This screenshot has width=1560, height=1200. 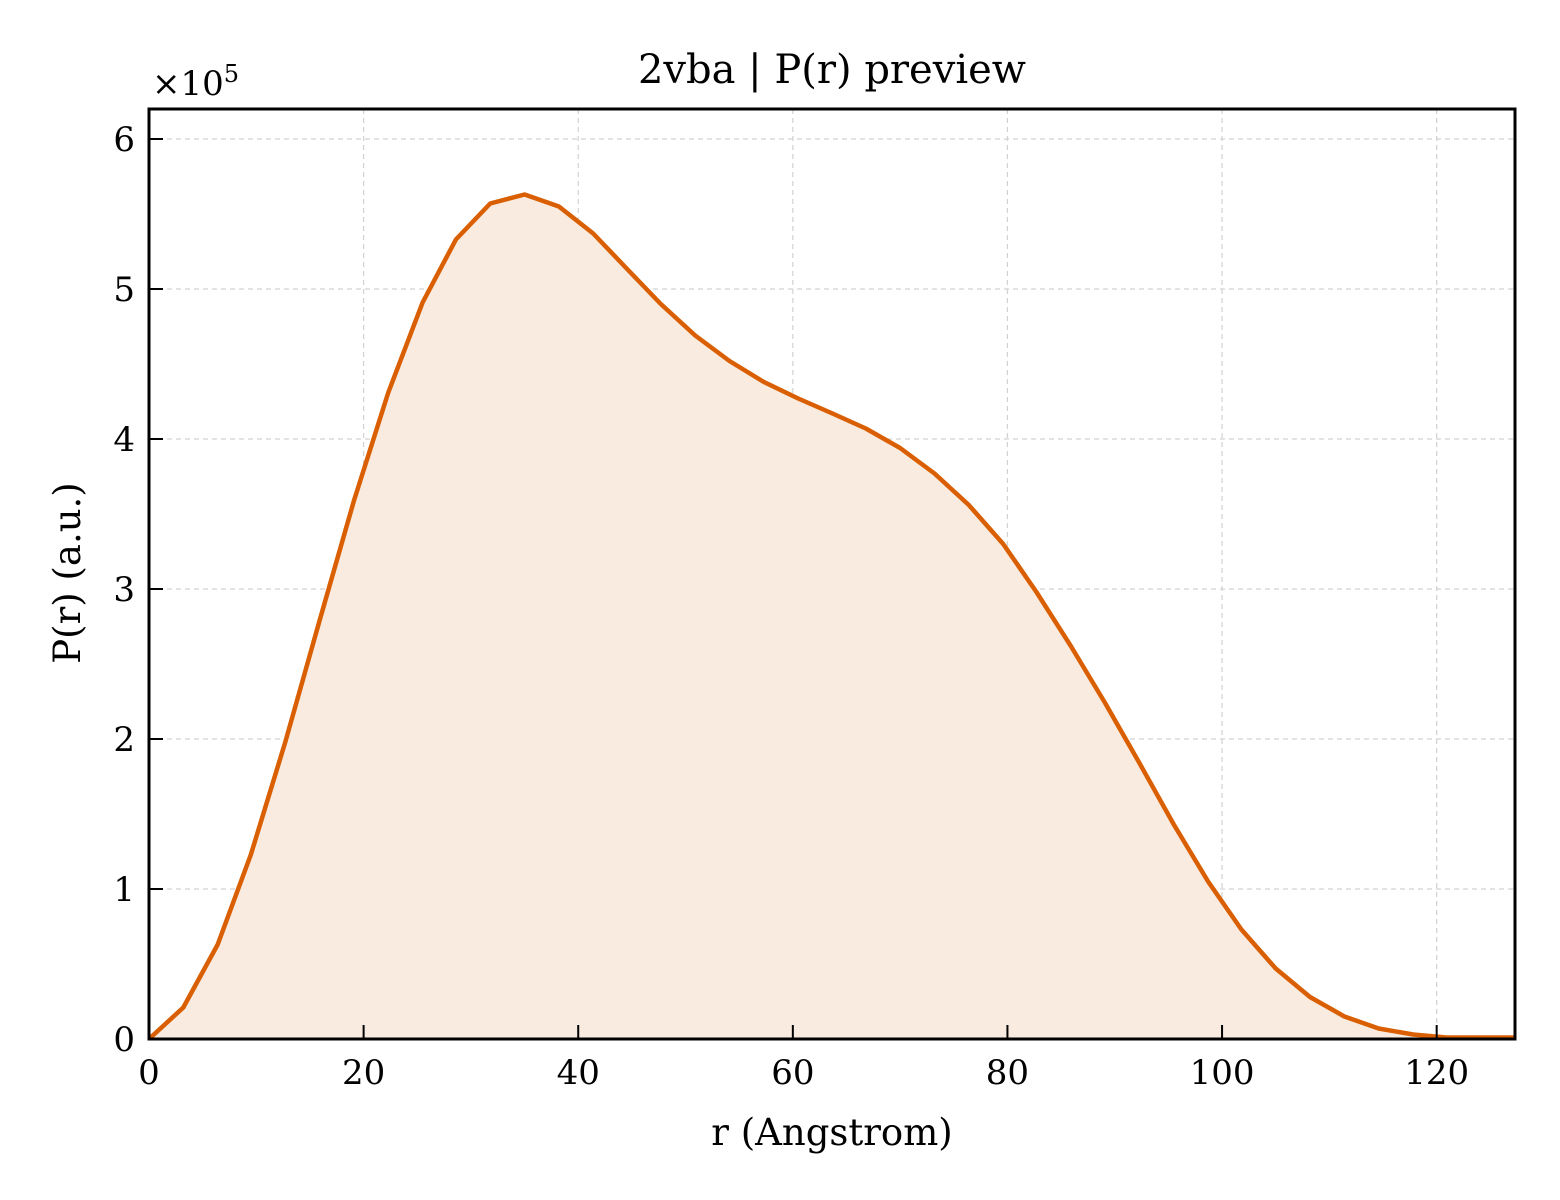 I want to click on y-tick-label: 6, so click(x=124, y=140).